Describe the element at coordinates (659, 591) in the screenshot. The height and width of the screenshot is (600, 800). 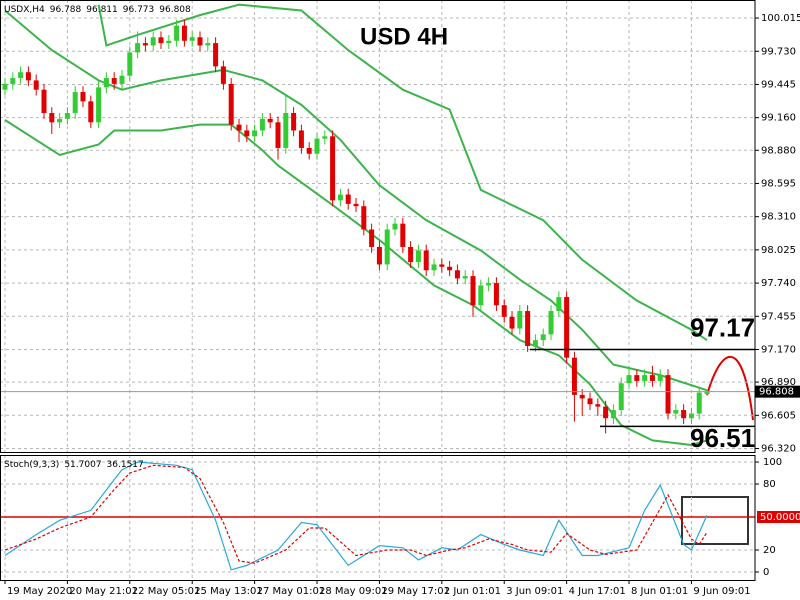
I see `x-tick-label: 8 Jun 01:01` at that location.